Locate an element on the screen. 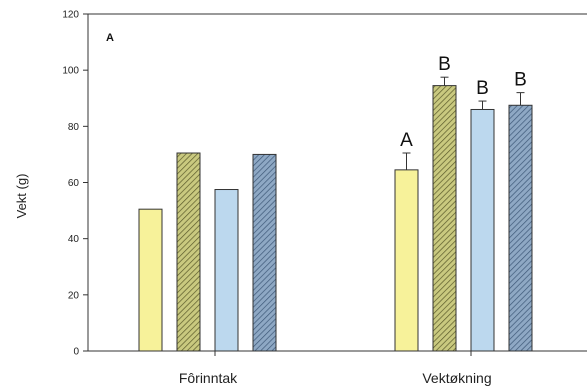 The image size is (587, 390). y-axis: 0 20 40 60 80 100 120 is located at coordinates (75, 184).